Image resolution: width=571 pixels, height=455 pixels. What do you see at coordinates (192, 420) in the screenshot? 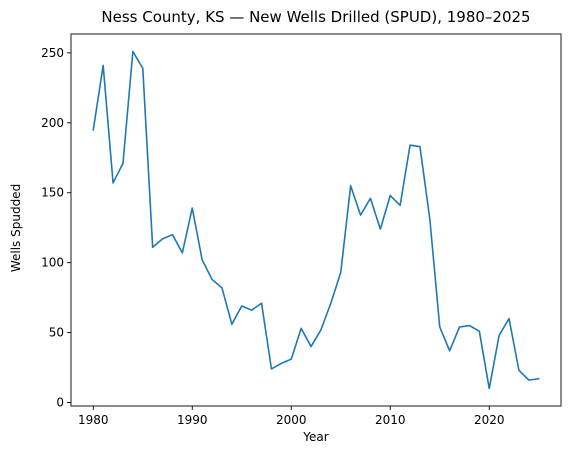
I see `x-tick-label-1990: 1990` at bounding box center [192, 420].